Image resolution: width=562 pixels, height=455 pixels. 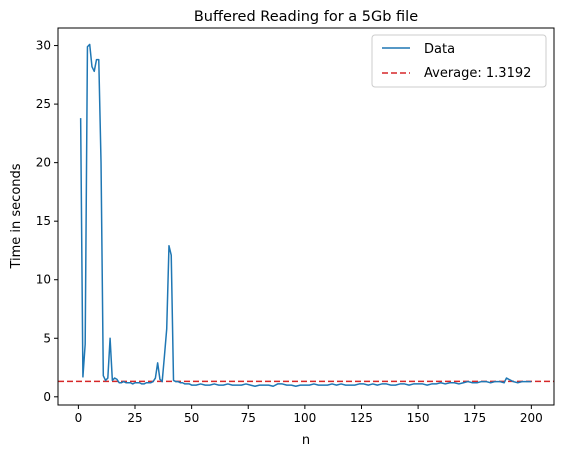 I want to click on legend-average-label: Average: 1.3192, so click(x=477, y=73).